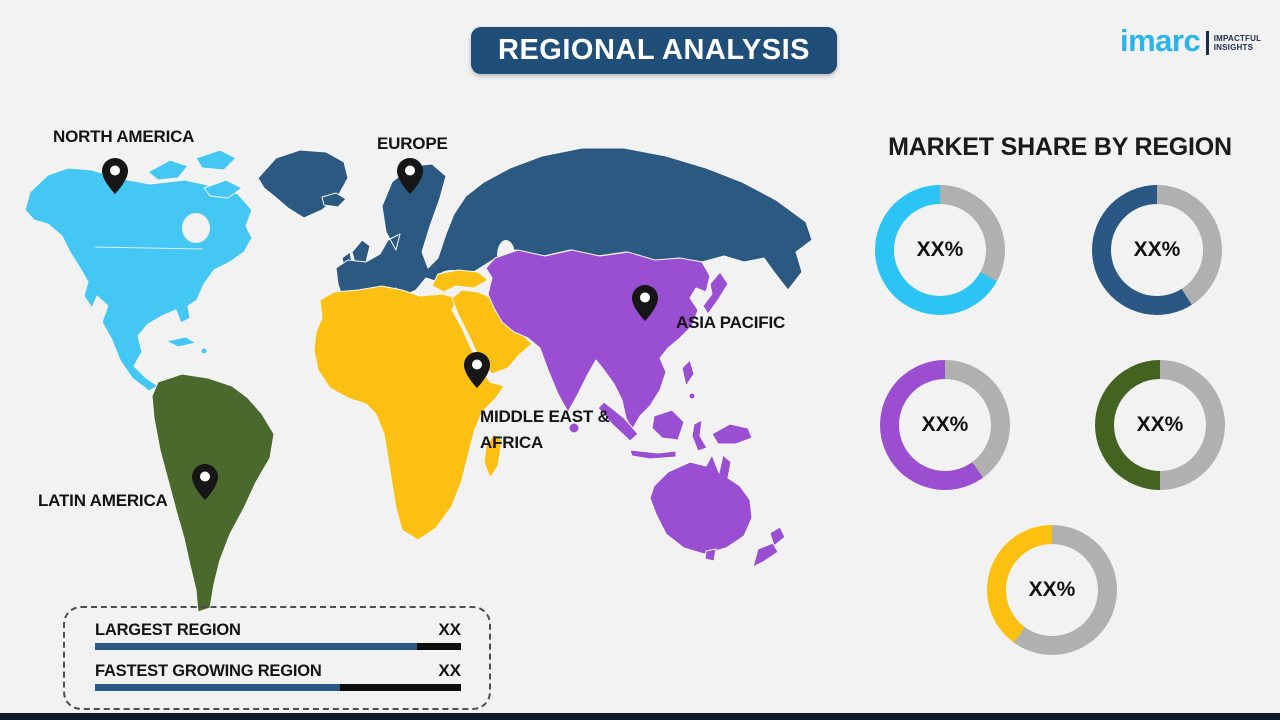 This screenshot has height=720, width=1280. I want to click on region-middle-east-africa, so click(423, 405).